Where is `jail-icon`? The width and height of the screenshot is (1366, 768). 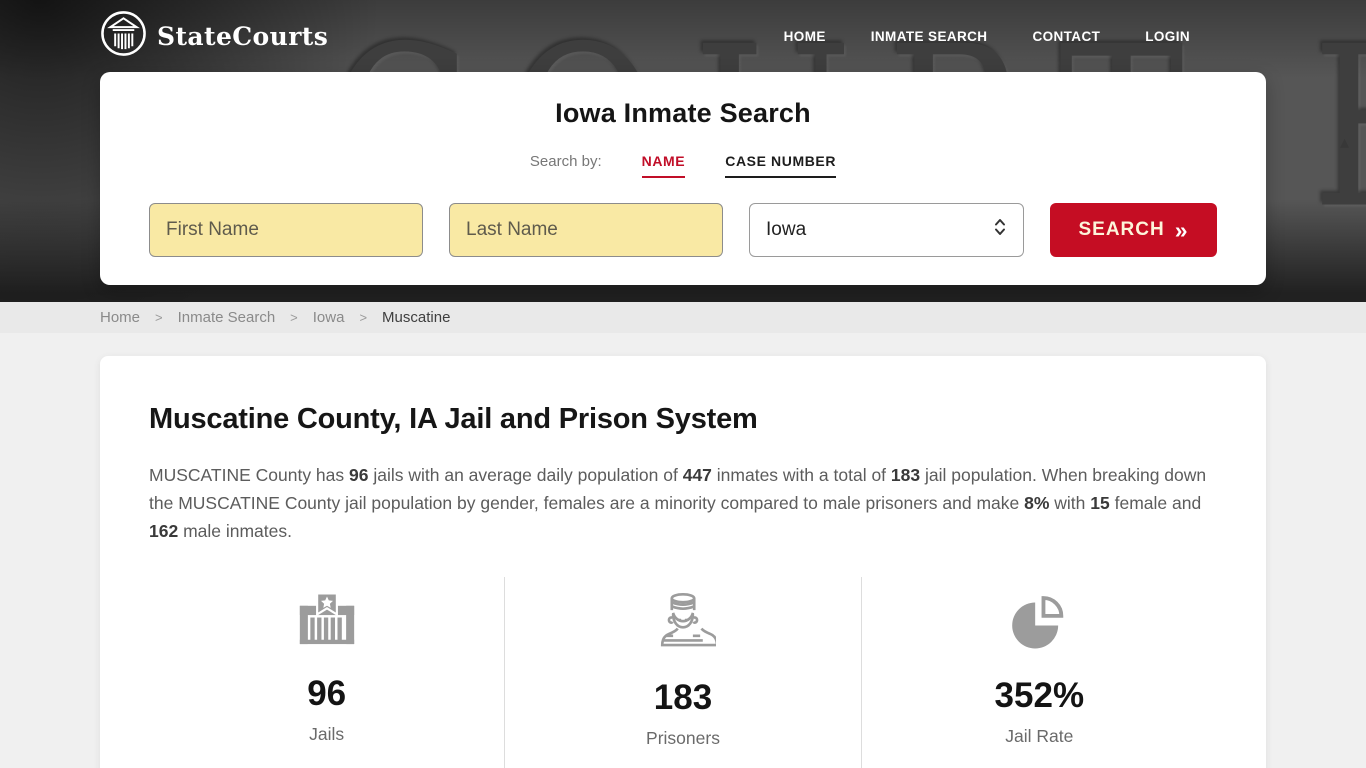
jail-icon is located at coordinates (327, 622).